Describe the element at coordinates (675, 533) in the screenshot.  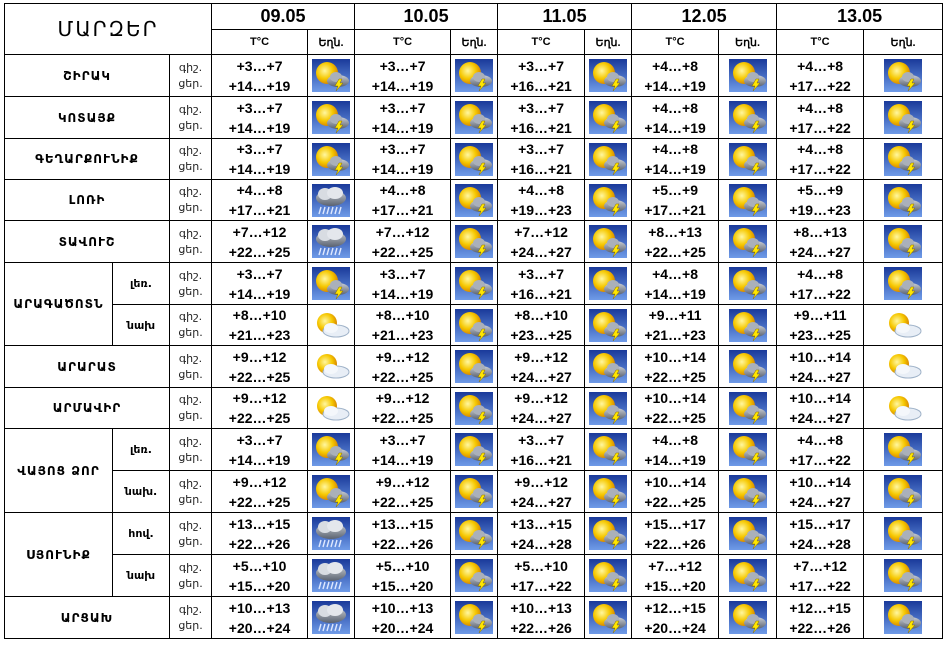
I see `temperature-cell: +15…+17 +22…+26` at that location.